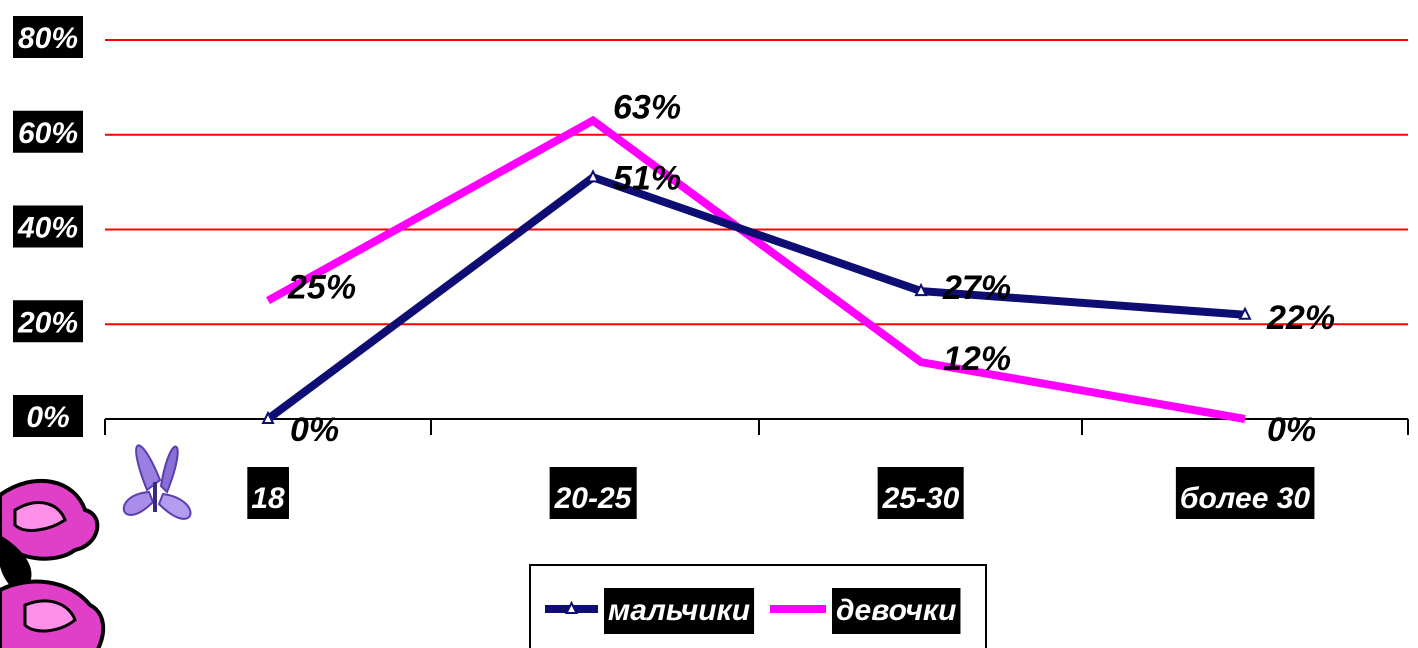 Image resolution: width=1418 pixels, height=648 pixels. What do you see at coordinates (679, 610) in the screenshot?
I see `legend-label: мальчики` at bounding box center [679, 610].